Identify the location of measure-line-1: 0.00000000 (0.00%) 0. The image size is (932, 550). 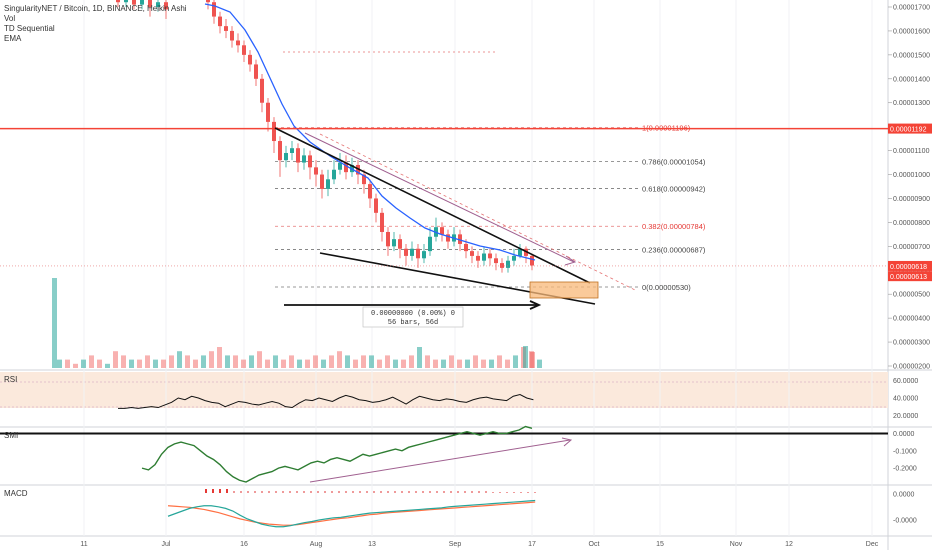
(413, 314).